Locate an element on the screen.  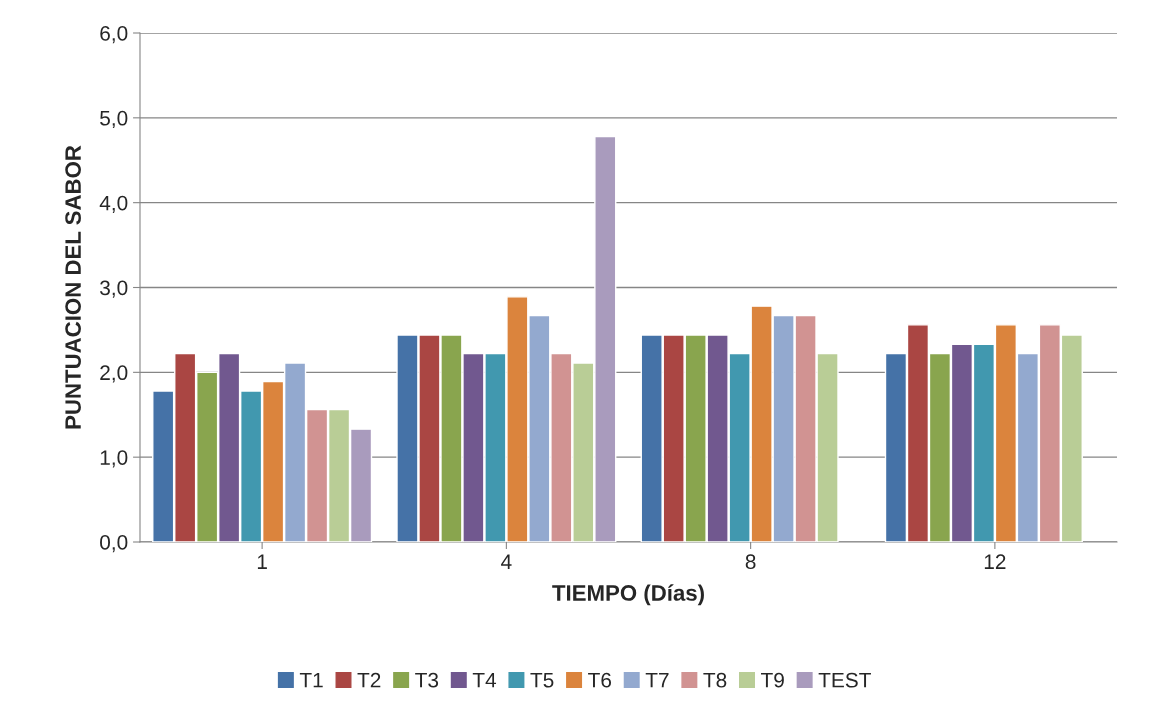
legend-label: T4 is located at coordinates (484, 680).